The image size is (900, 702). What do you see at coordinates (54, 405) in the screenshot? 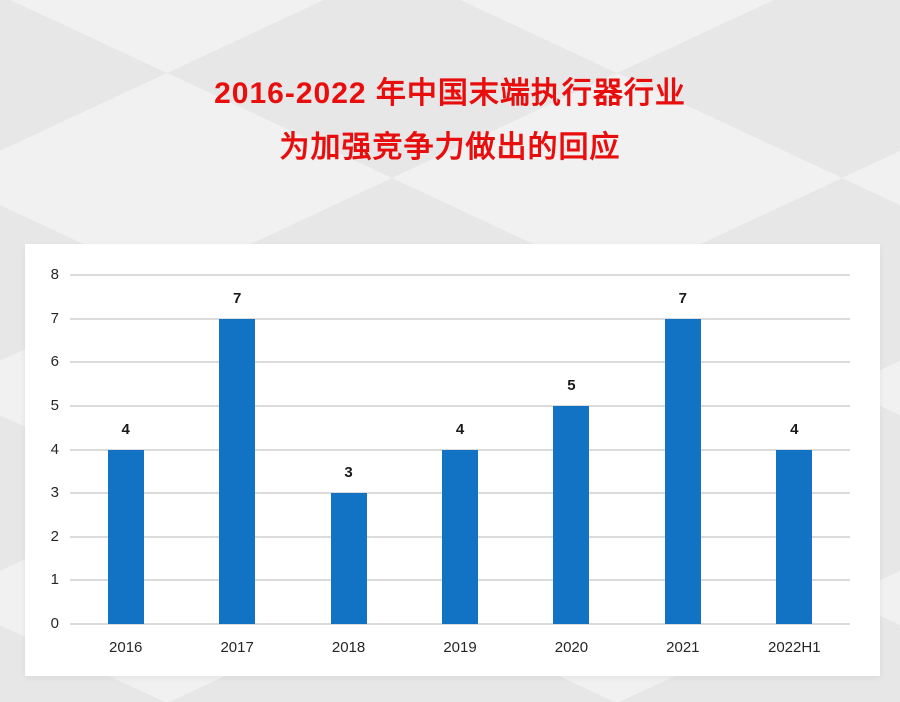
I see `y-axis-tick-label: 5` at bounding box center [54, 405].